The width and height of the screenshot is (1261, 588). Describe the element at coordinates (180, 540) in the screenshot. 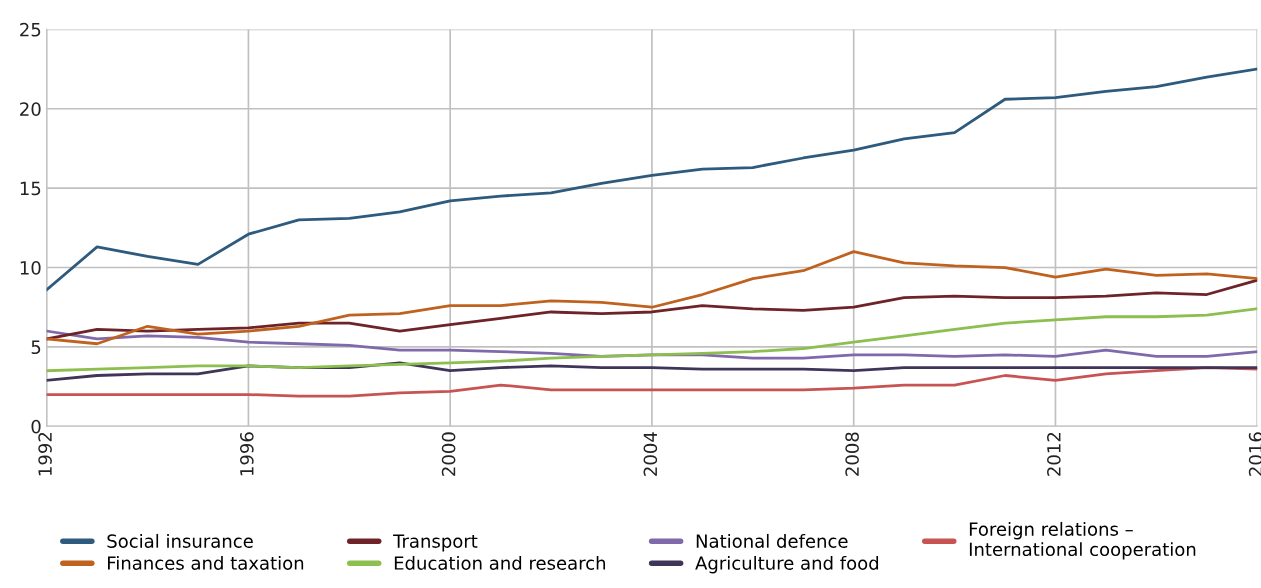

I see `legend-label: Social insurance` at that location.